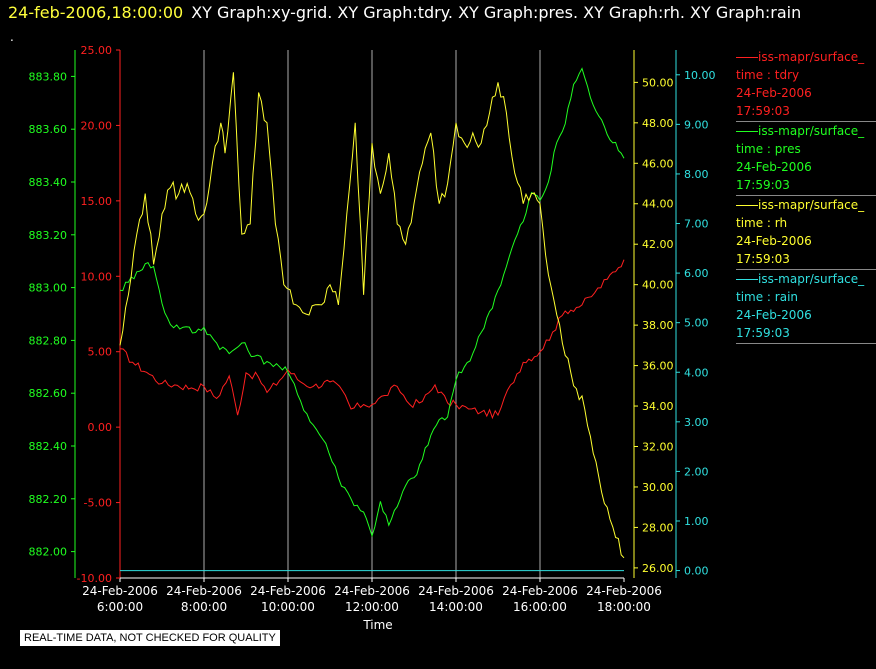 This screenshot has width=876, height=669. I want to click on y-tick-label-tdry: 10.00, so click(97, 276).